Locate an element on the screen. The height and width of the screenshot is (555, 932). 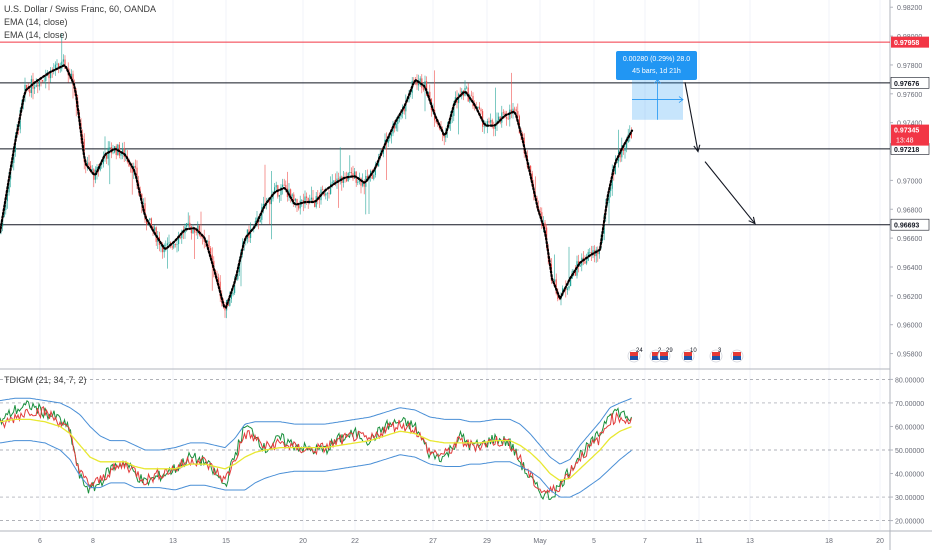
ema-legend-1: EMA (14, close) is located at coordinates (36, 22).